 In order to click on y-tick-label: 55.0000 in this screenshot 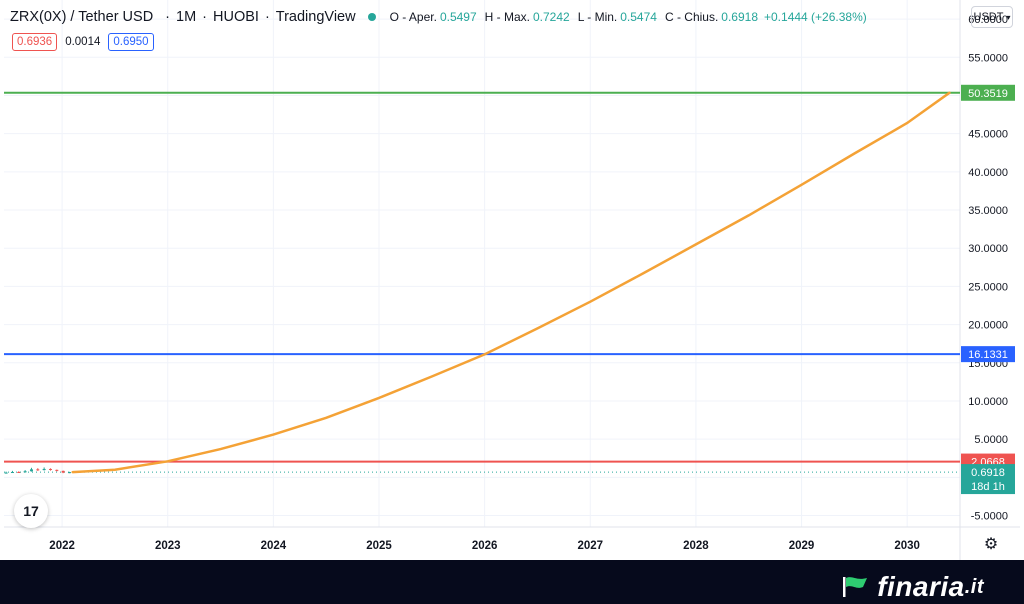, I will do `click(988, 58)`.